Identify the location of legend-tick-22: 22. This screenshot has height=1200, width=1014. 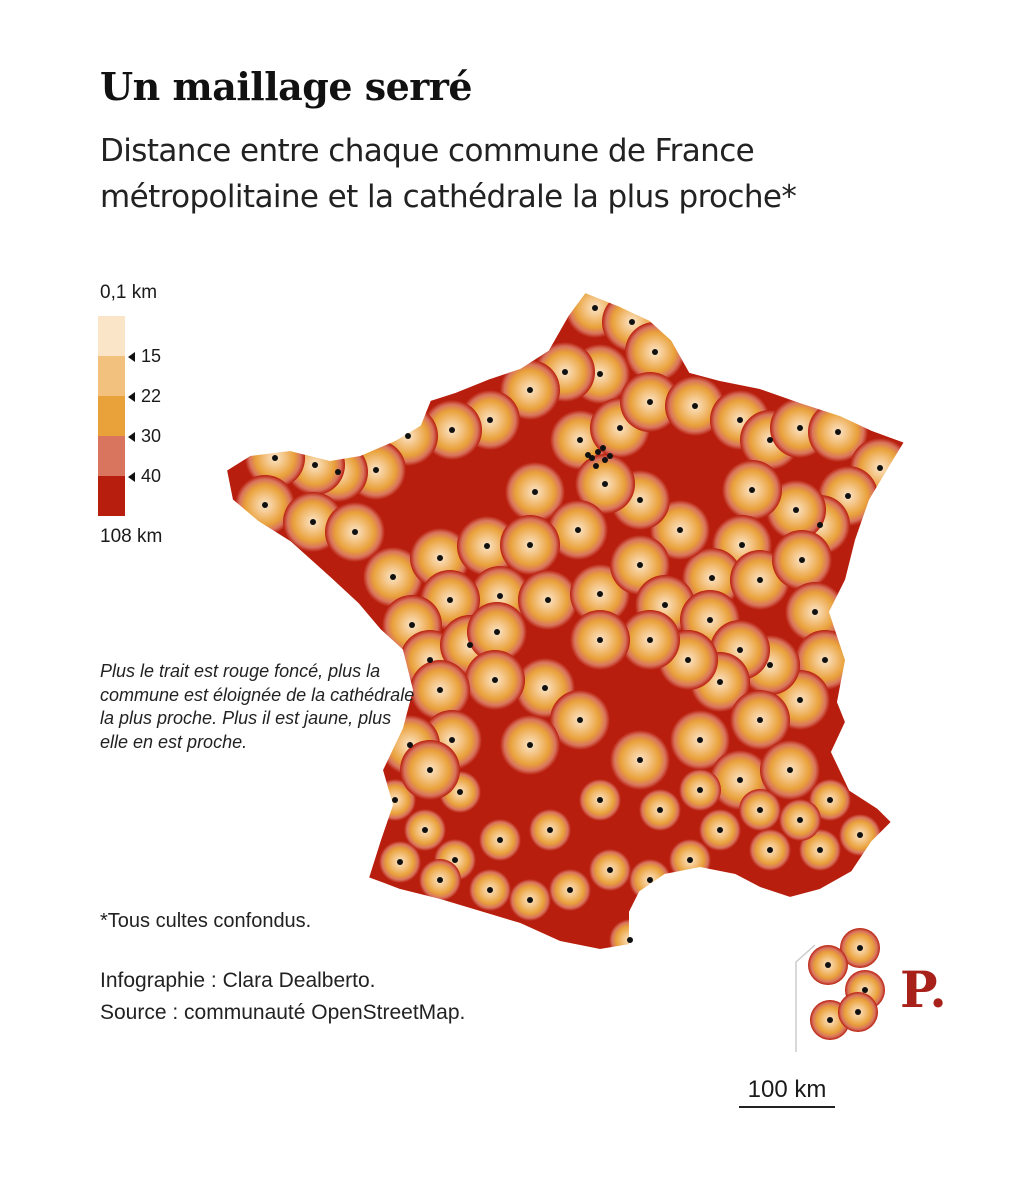
(144, 396).